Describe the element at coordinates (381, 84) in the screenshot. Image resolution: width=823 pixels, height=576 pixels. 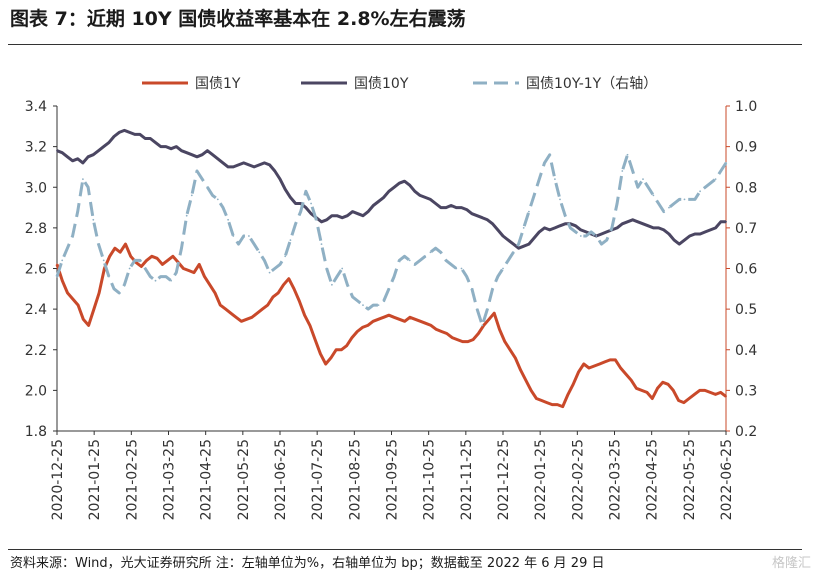
I see `legend-label-1: 国债10Y` at that location.